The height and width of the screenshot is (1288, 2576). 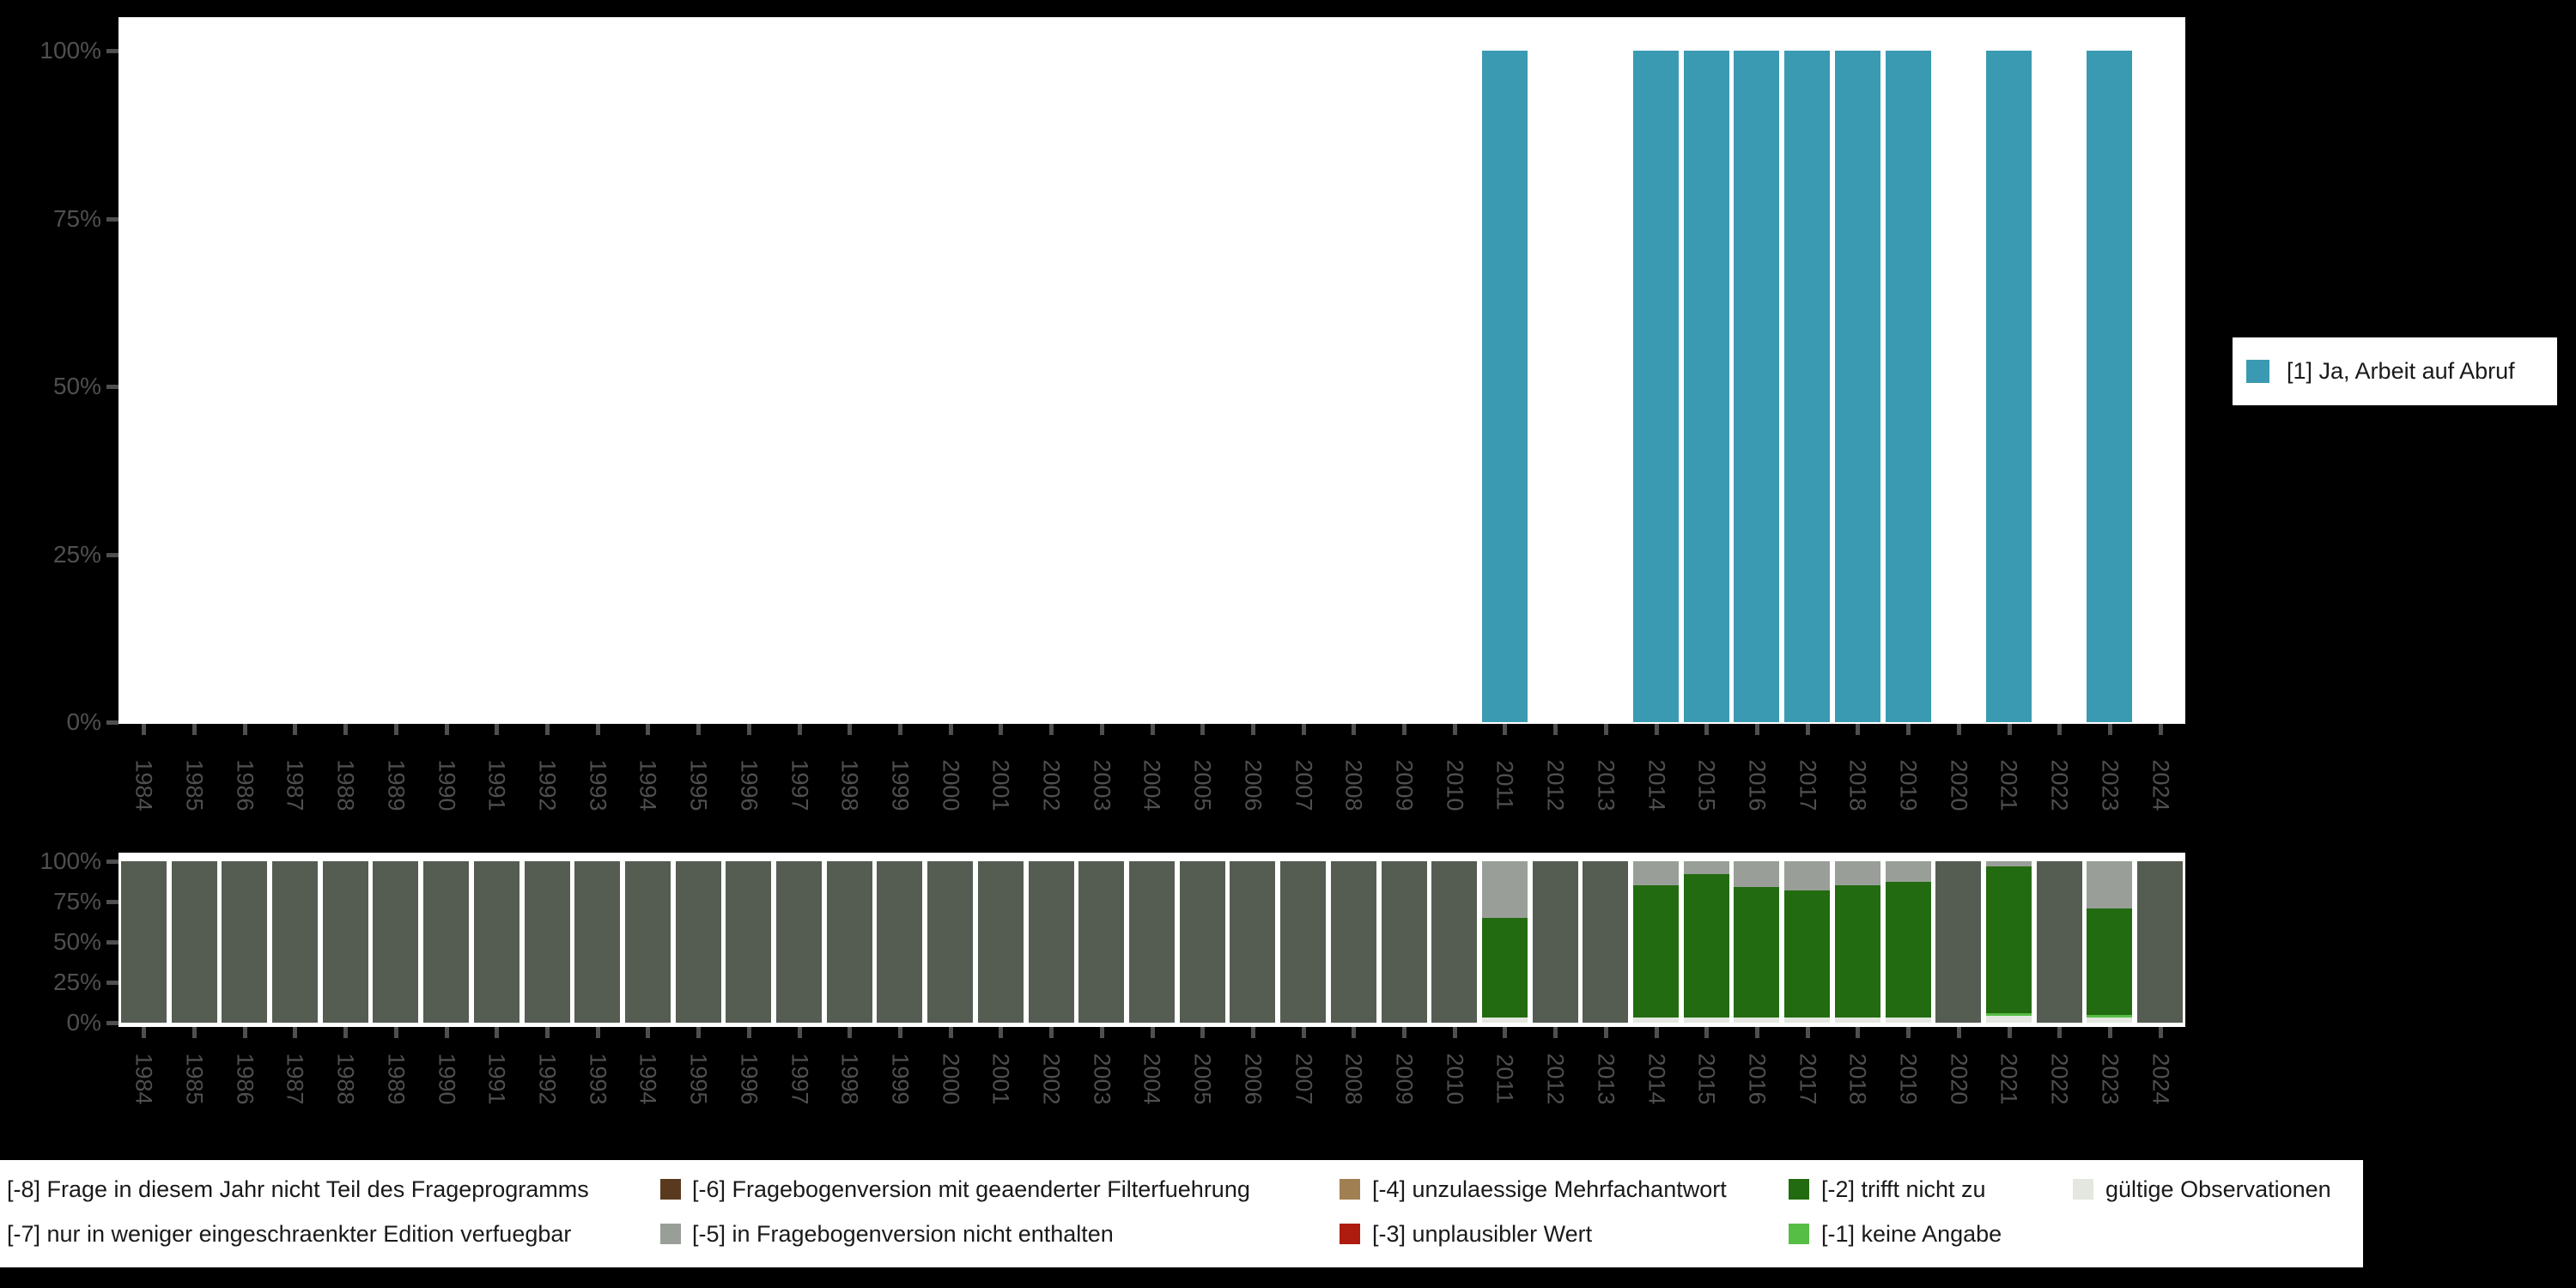 I want to click on year-label-text: 1990, so click(x=447, y=784).